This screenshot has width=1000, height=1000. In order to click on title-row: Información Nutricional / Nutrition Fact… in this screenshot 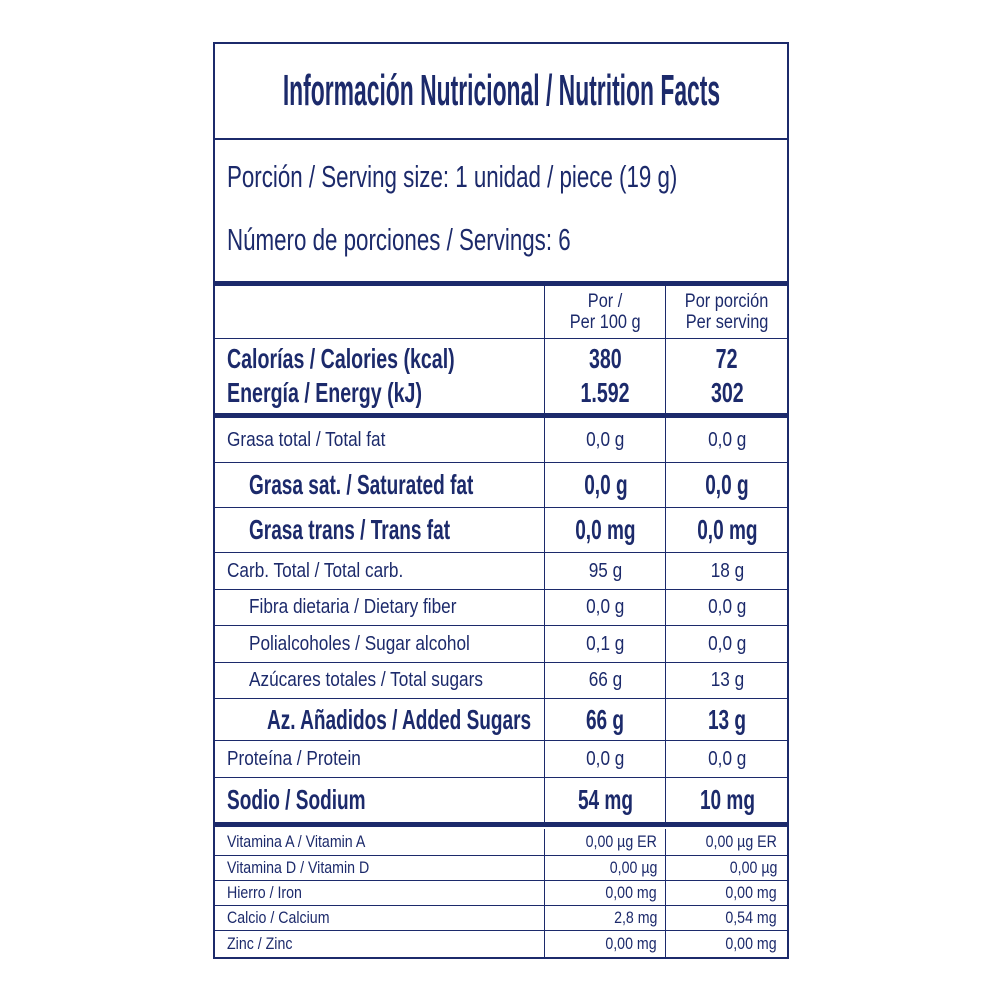, I will do `click(501, 92)`.